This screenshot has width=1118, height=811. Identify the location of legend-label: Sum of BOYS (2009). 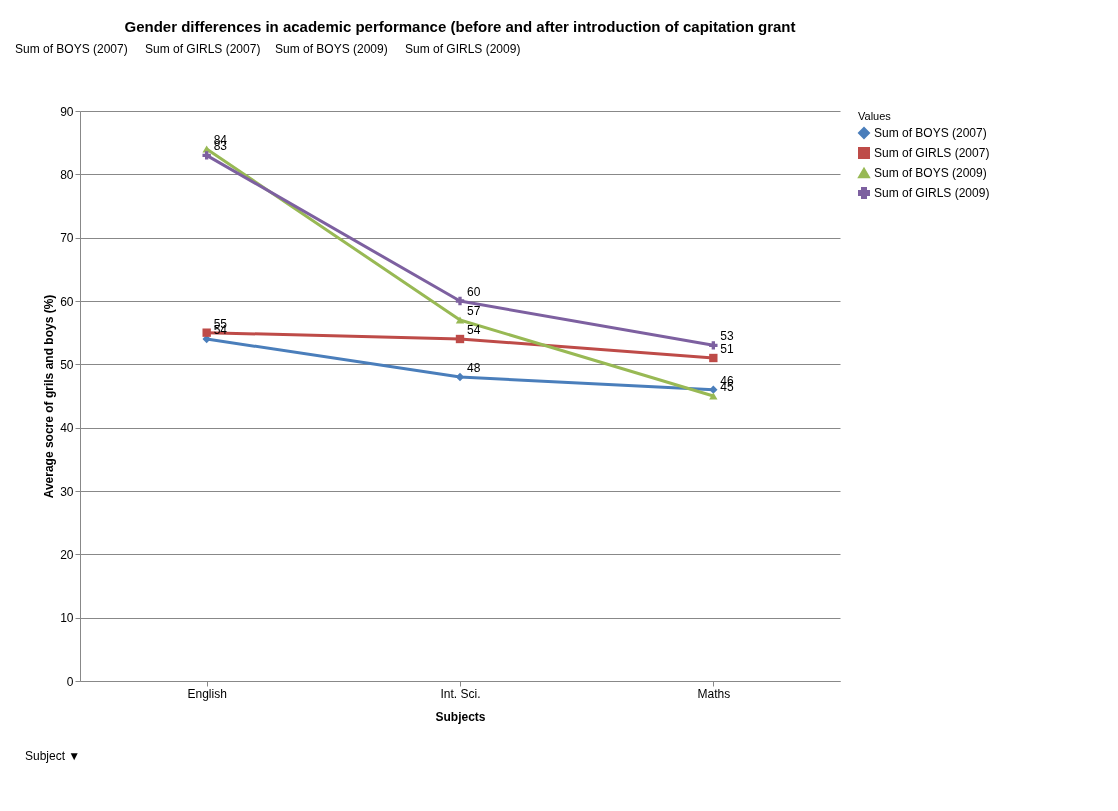
(930, 173).